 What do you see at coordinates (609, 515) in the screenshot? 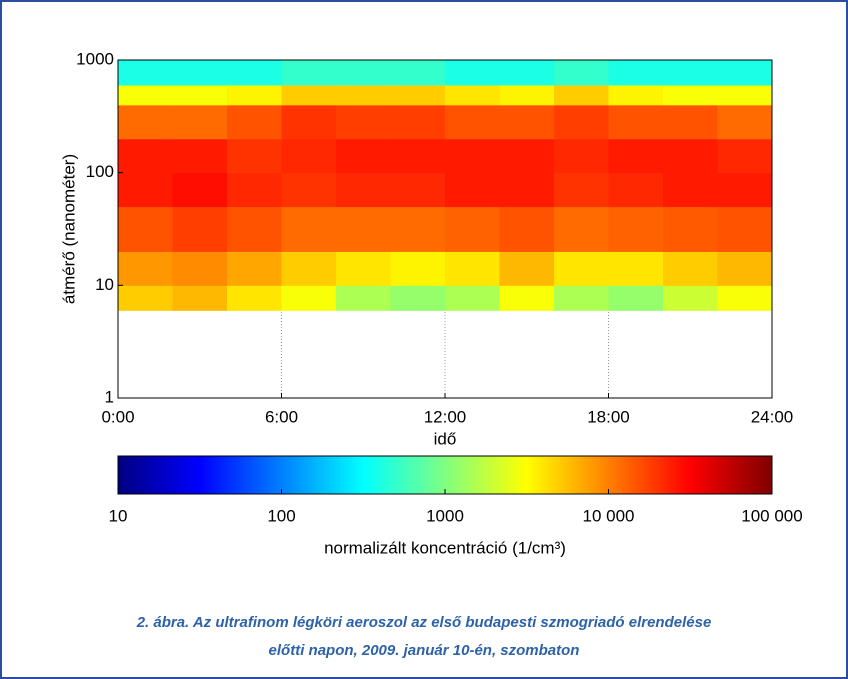
I see `colorbar-tick-label: 10 000` at bounding box center [609, 515].